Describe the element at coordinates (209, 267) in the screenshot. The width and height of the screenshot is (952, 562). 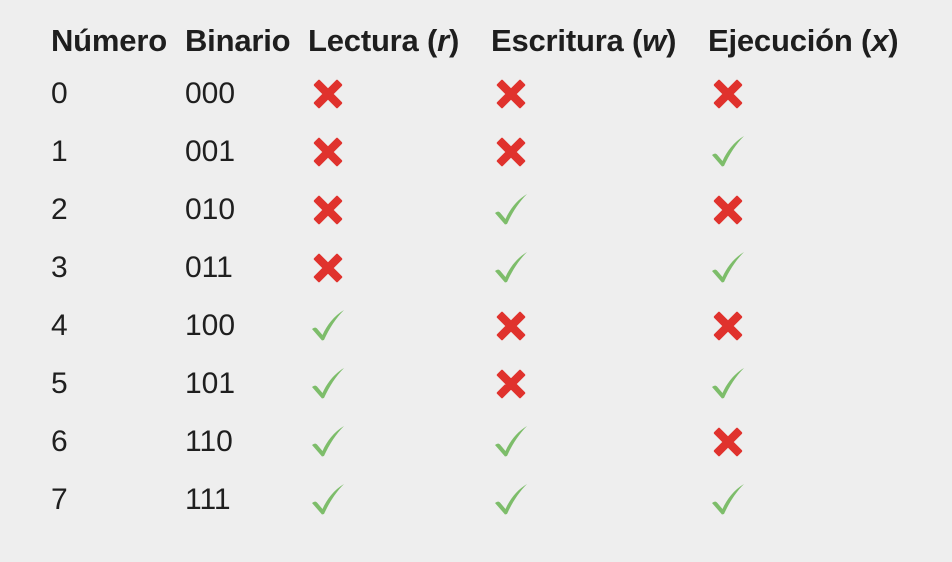
I see `binario-cell: 011` at that location.